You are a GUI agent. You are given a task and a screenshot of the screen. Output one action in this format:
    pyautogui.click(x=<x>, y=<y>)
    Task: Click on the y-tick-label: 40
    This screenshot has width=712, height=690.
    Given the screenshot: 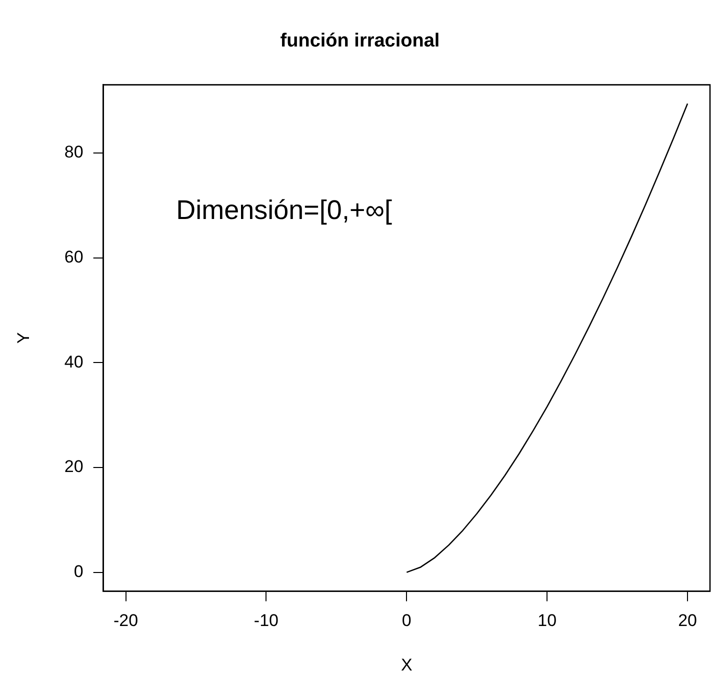 What is the action you would take?
    pyautogui.click(x=74, y=362)
    